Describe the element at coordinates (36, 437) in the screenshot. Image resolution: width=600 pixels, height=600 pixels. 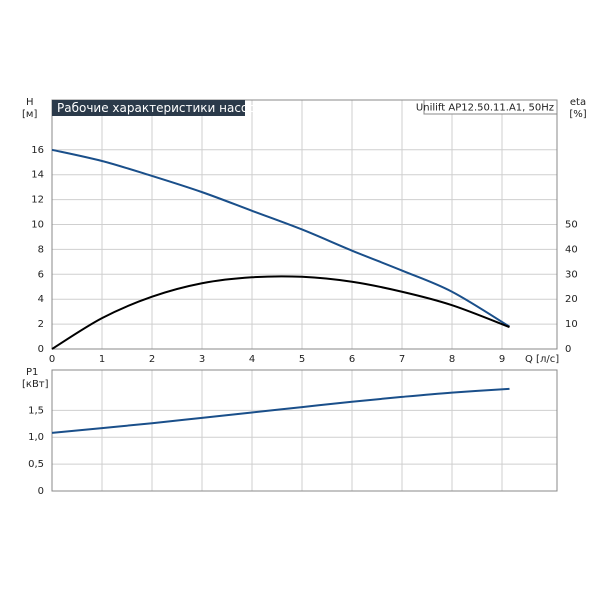
I see `y-tick-label: 1,0` at that location.